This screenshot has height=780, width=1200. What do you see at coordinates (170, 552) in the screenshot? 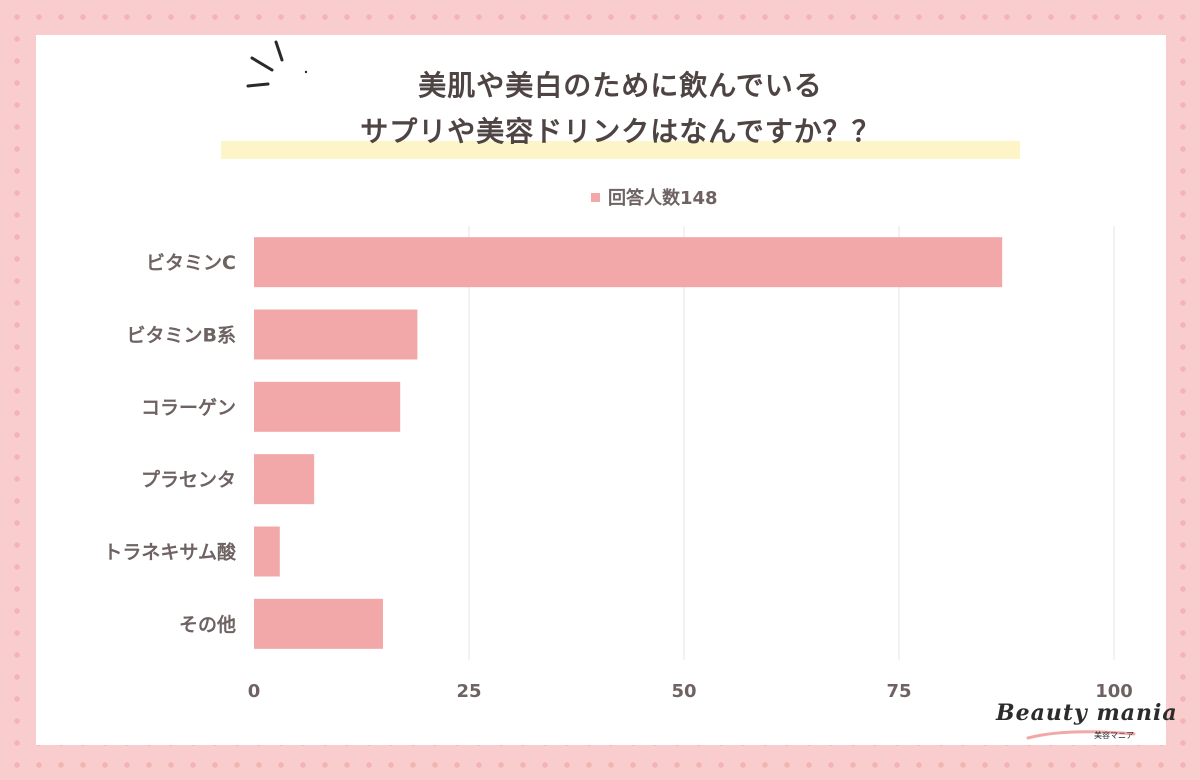
I see `category-label: トラネキサム酸` at bounding box center [170, 552].